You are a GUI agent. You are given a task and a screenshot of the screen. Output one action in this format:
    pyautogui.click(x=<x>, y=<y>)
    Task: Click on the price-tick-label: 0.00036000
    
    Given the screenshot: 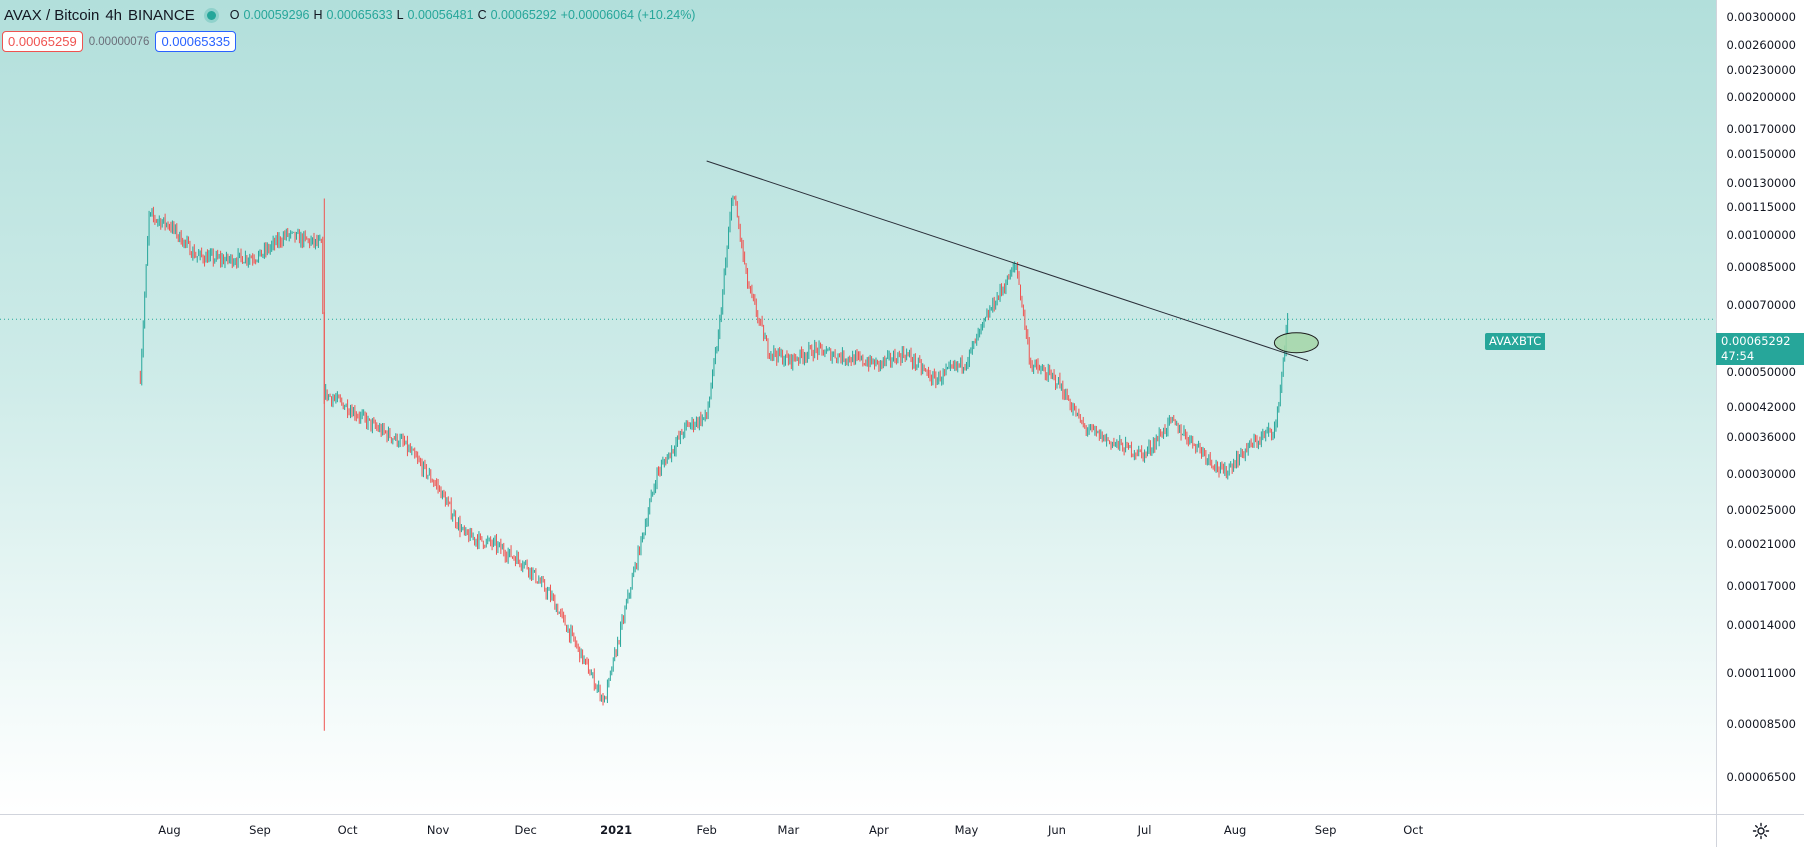 What is the action you would take?
    pyautogui.click(x=1761, y=437)
    